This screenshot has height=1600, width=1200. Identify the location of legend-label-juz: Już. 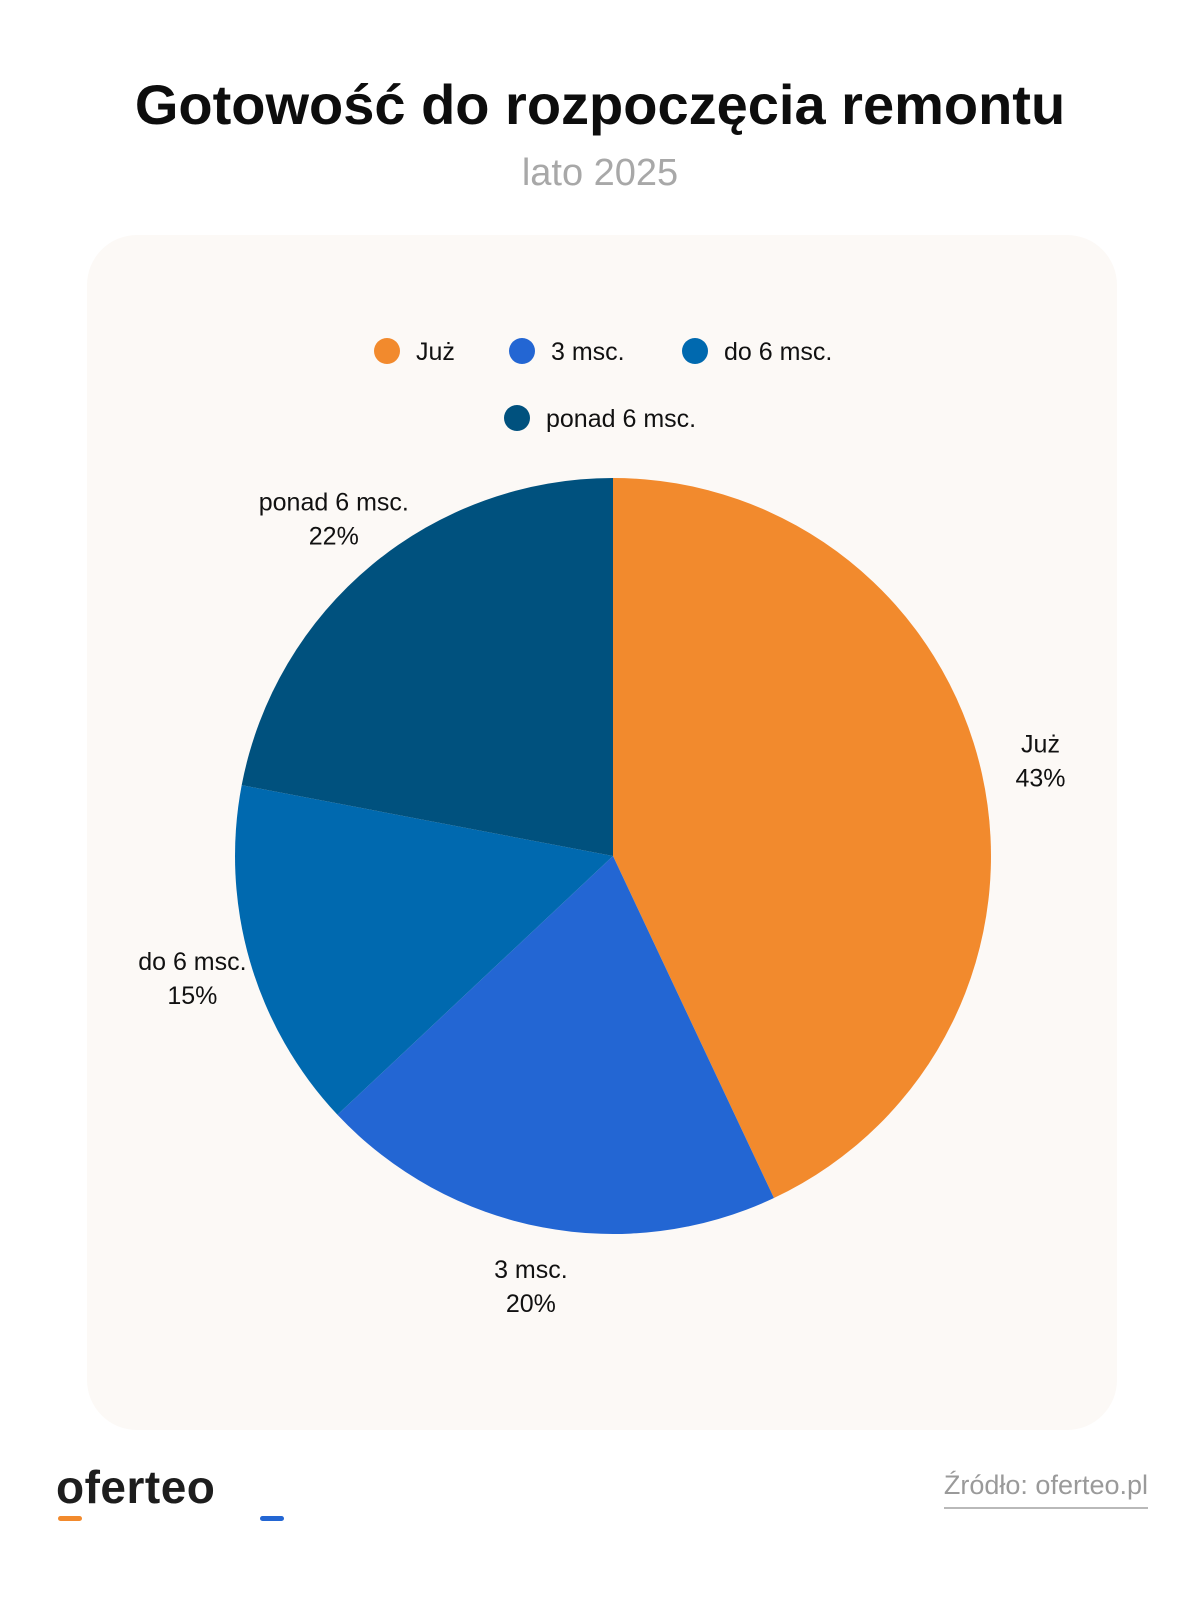
(435, 352).